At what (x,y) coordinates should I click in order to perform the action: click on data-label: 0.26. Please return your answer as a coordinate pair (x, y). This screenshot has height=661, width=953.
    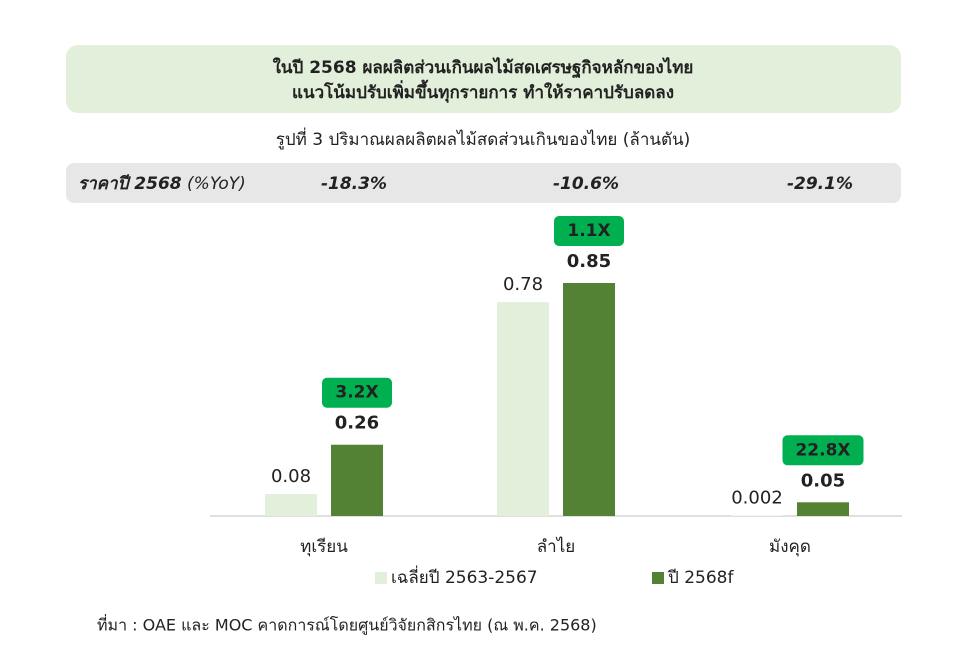
    Looking at the image, I should click on (357, 423).